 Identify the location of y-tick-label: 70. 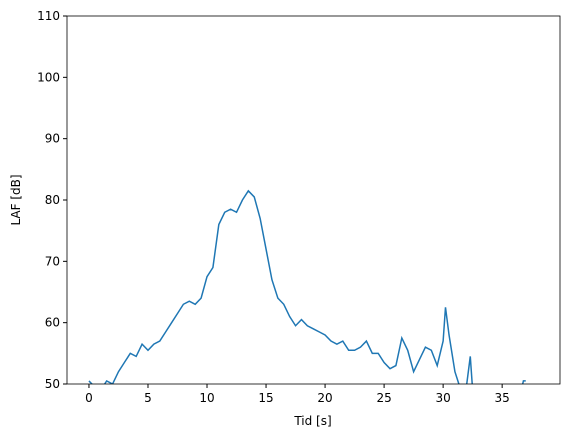
(52, 261).